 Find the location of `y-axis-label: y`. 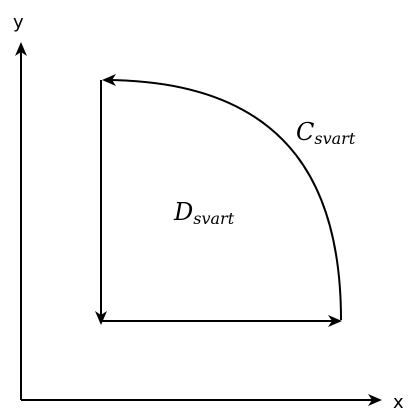

y-axis-label: y is located at coordinates (18, 22).